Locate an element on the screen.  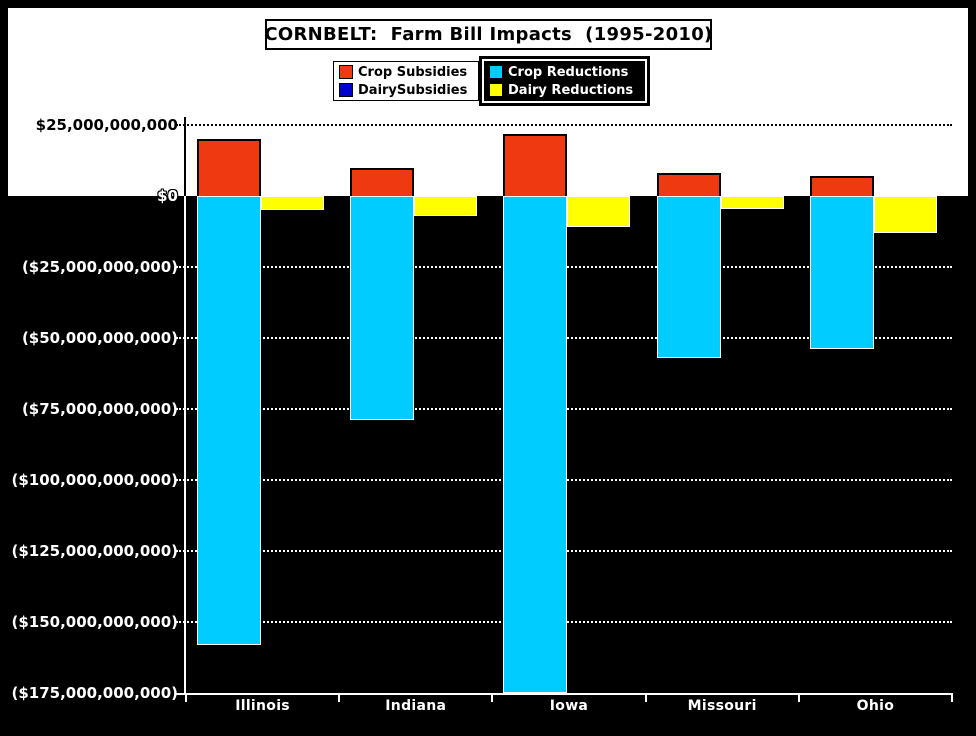
bar-indiana-crop-subsidies is located at coordinates (382, 181).